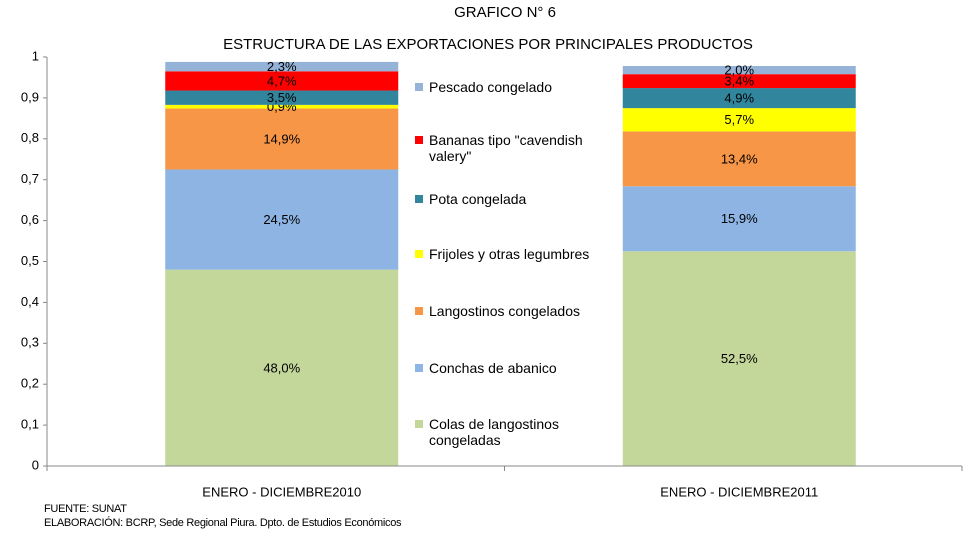 The height and width of the screenshot is (536, 970). I want to click on data-label: 3,5%, so click(282, 97).